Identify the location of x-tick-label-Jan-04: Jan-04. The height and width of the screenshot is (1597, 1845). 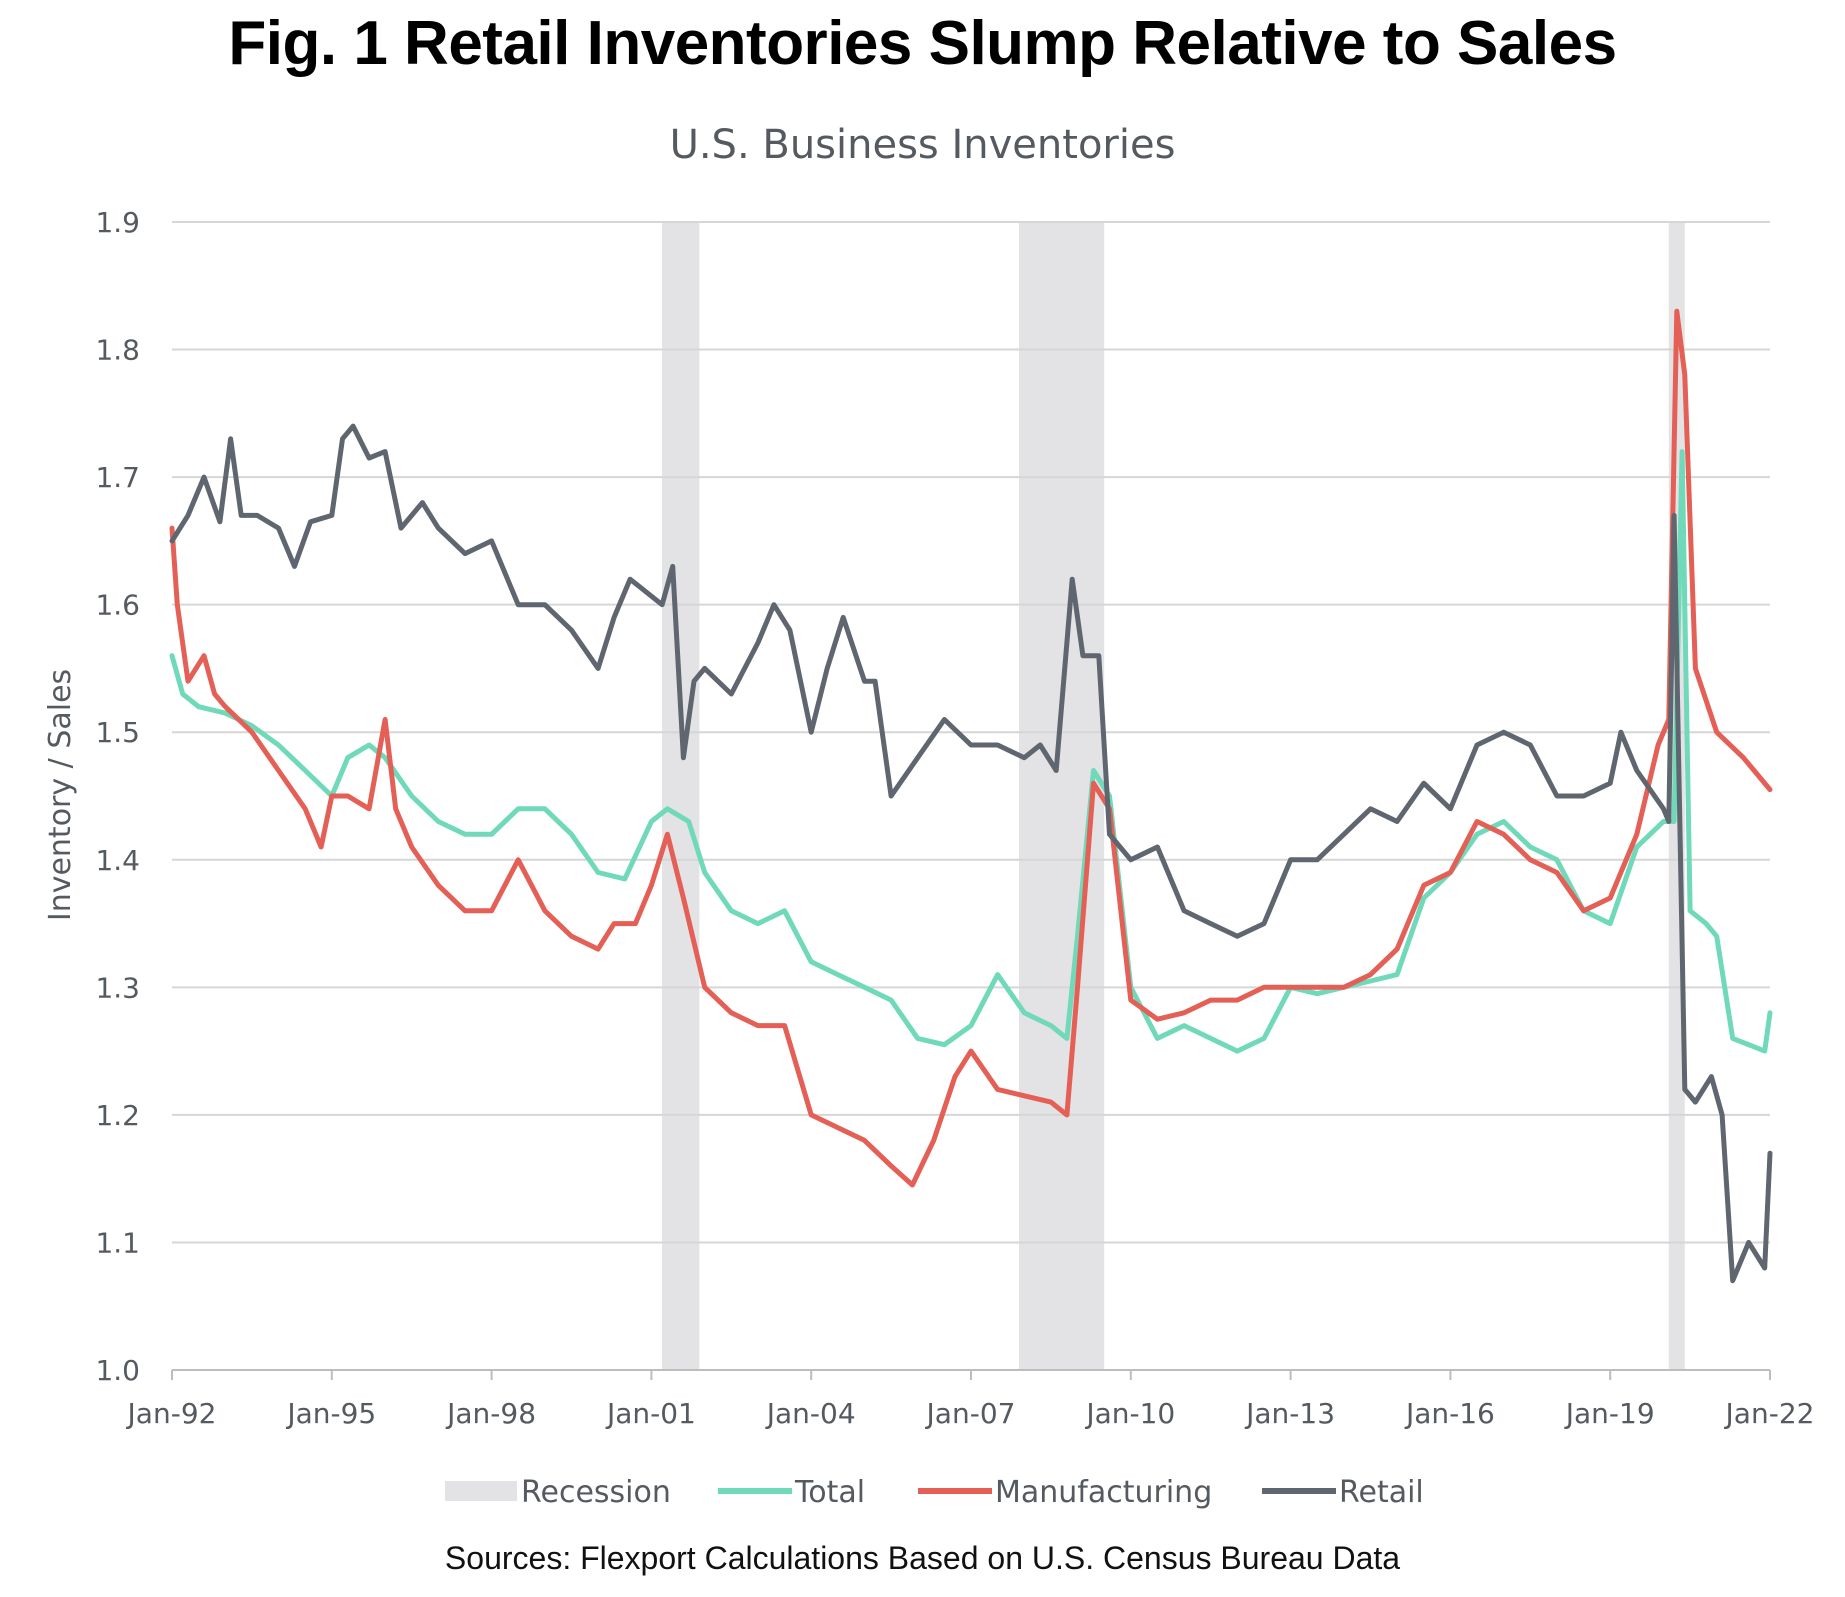
(810, 1413).